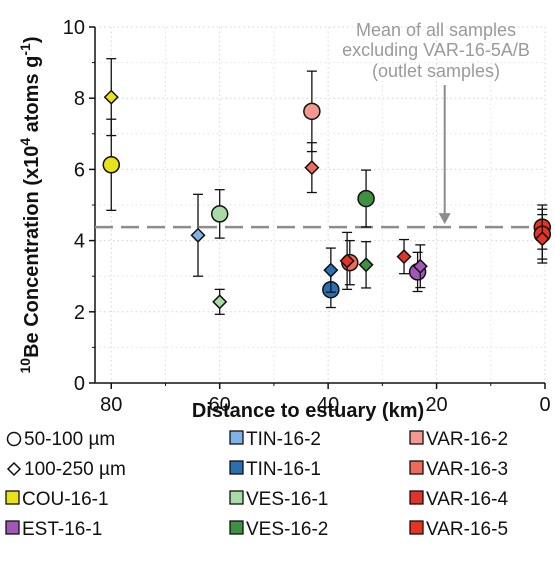  I want to click on legend-label: VAR-16-3, so click(467, 469).